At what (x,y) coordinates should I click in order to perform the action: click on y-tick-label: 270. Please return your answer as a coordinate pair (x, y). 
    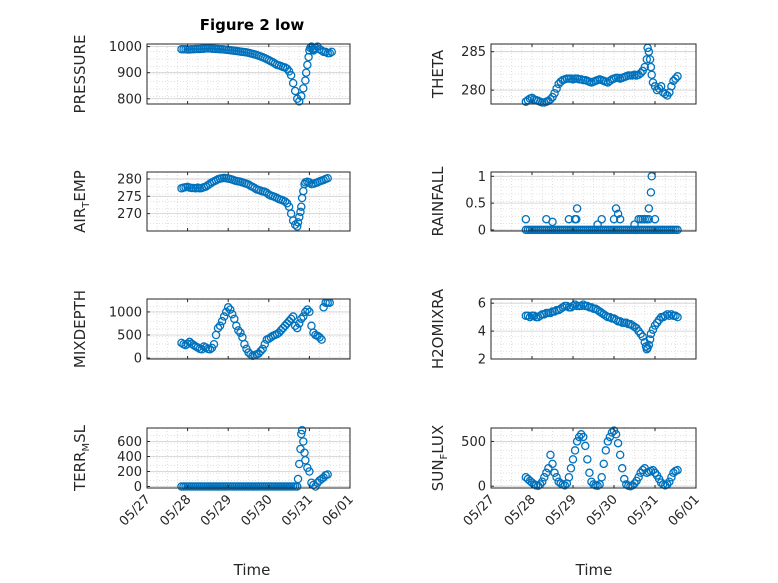
    Looking at the image, I should click on (129, 214).